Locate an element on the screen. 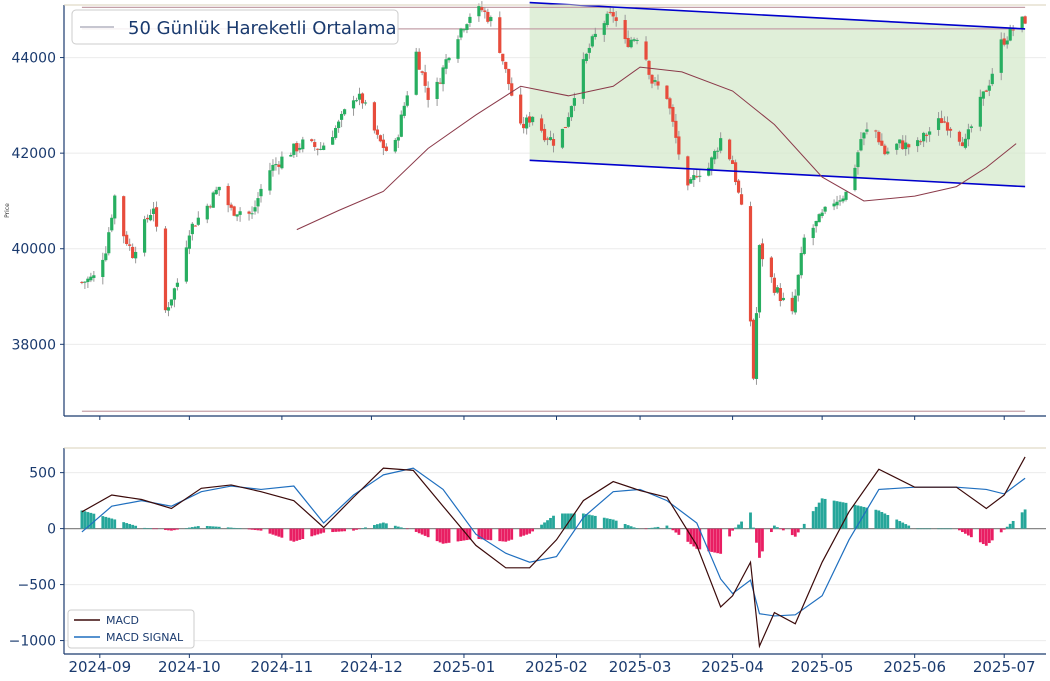 The height and width of the screenshot is (681, 1050). macd-y-tick-label: 500 is located at coordinates (42, 474).